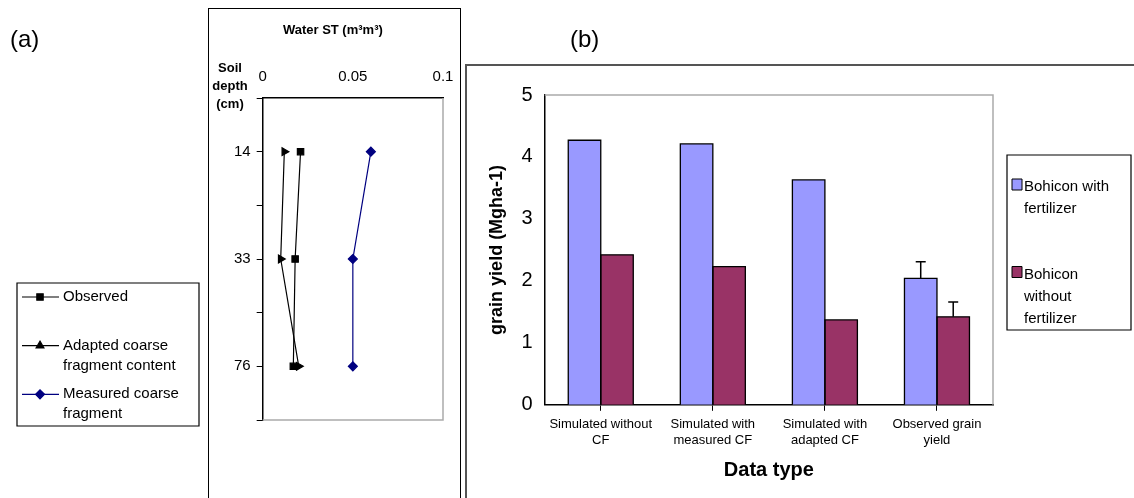 The image size is (1134, 498). What do you see at coordinates (585, 38) in the screenshot?
I see `text: (b)` at bounding box center [585, 38].